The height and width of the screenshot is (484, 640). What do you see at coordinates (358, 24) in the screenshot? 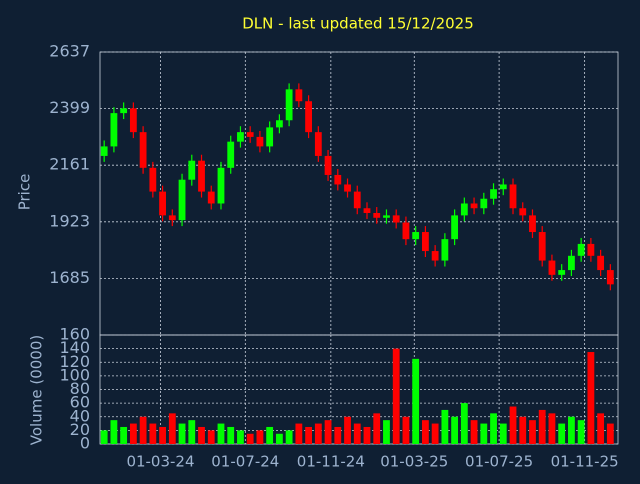
I see `chart-title: DLN - last updated 15/12/2025` at bounding box center [358, 24].